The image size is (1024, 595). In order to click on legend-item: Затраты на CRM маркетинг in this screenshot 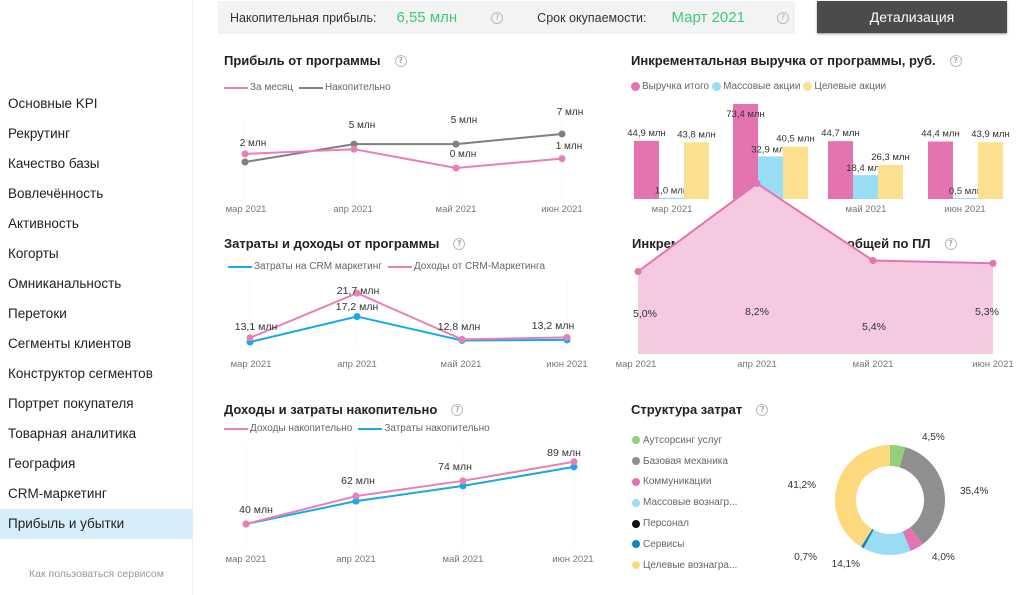, I will do `click(305, 266)`.